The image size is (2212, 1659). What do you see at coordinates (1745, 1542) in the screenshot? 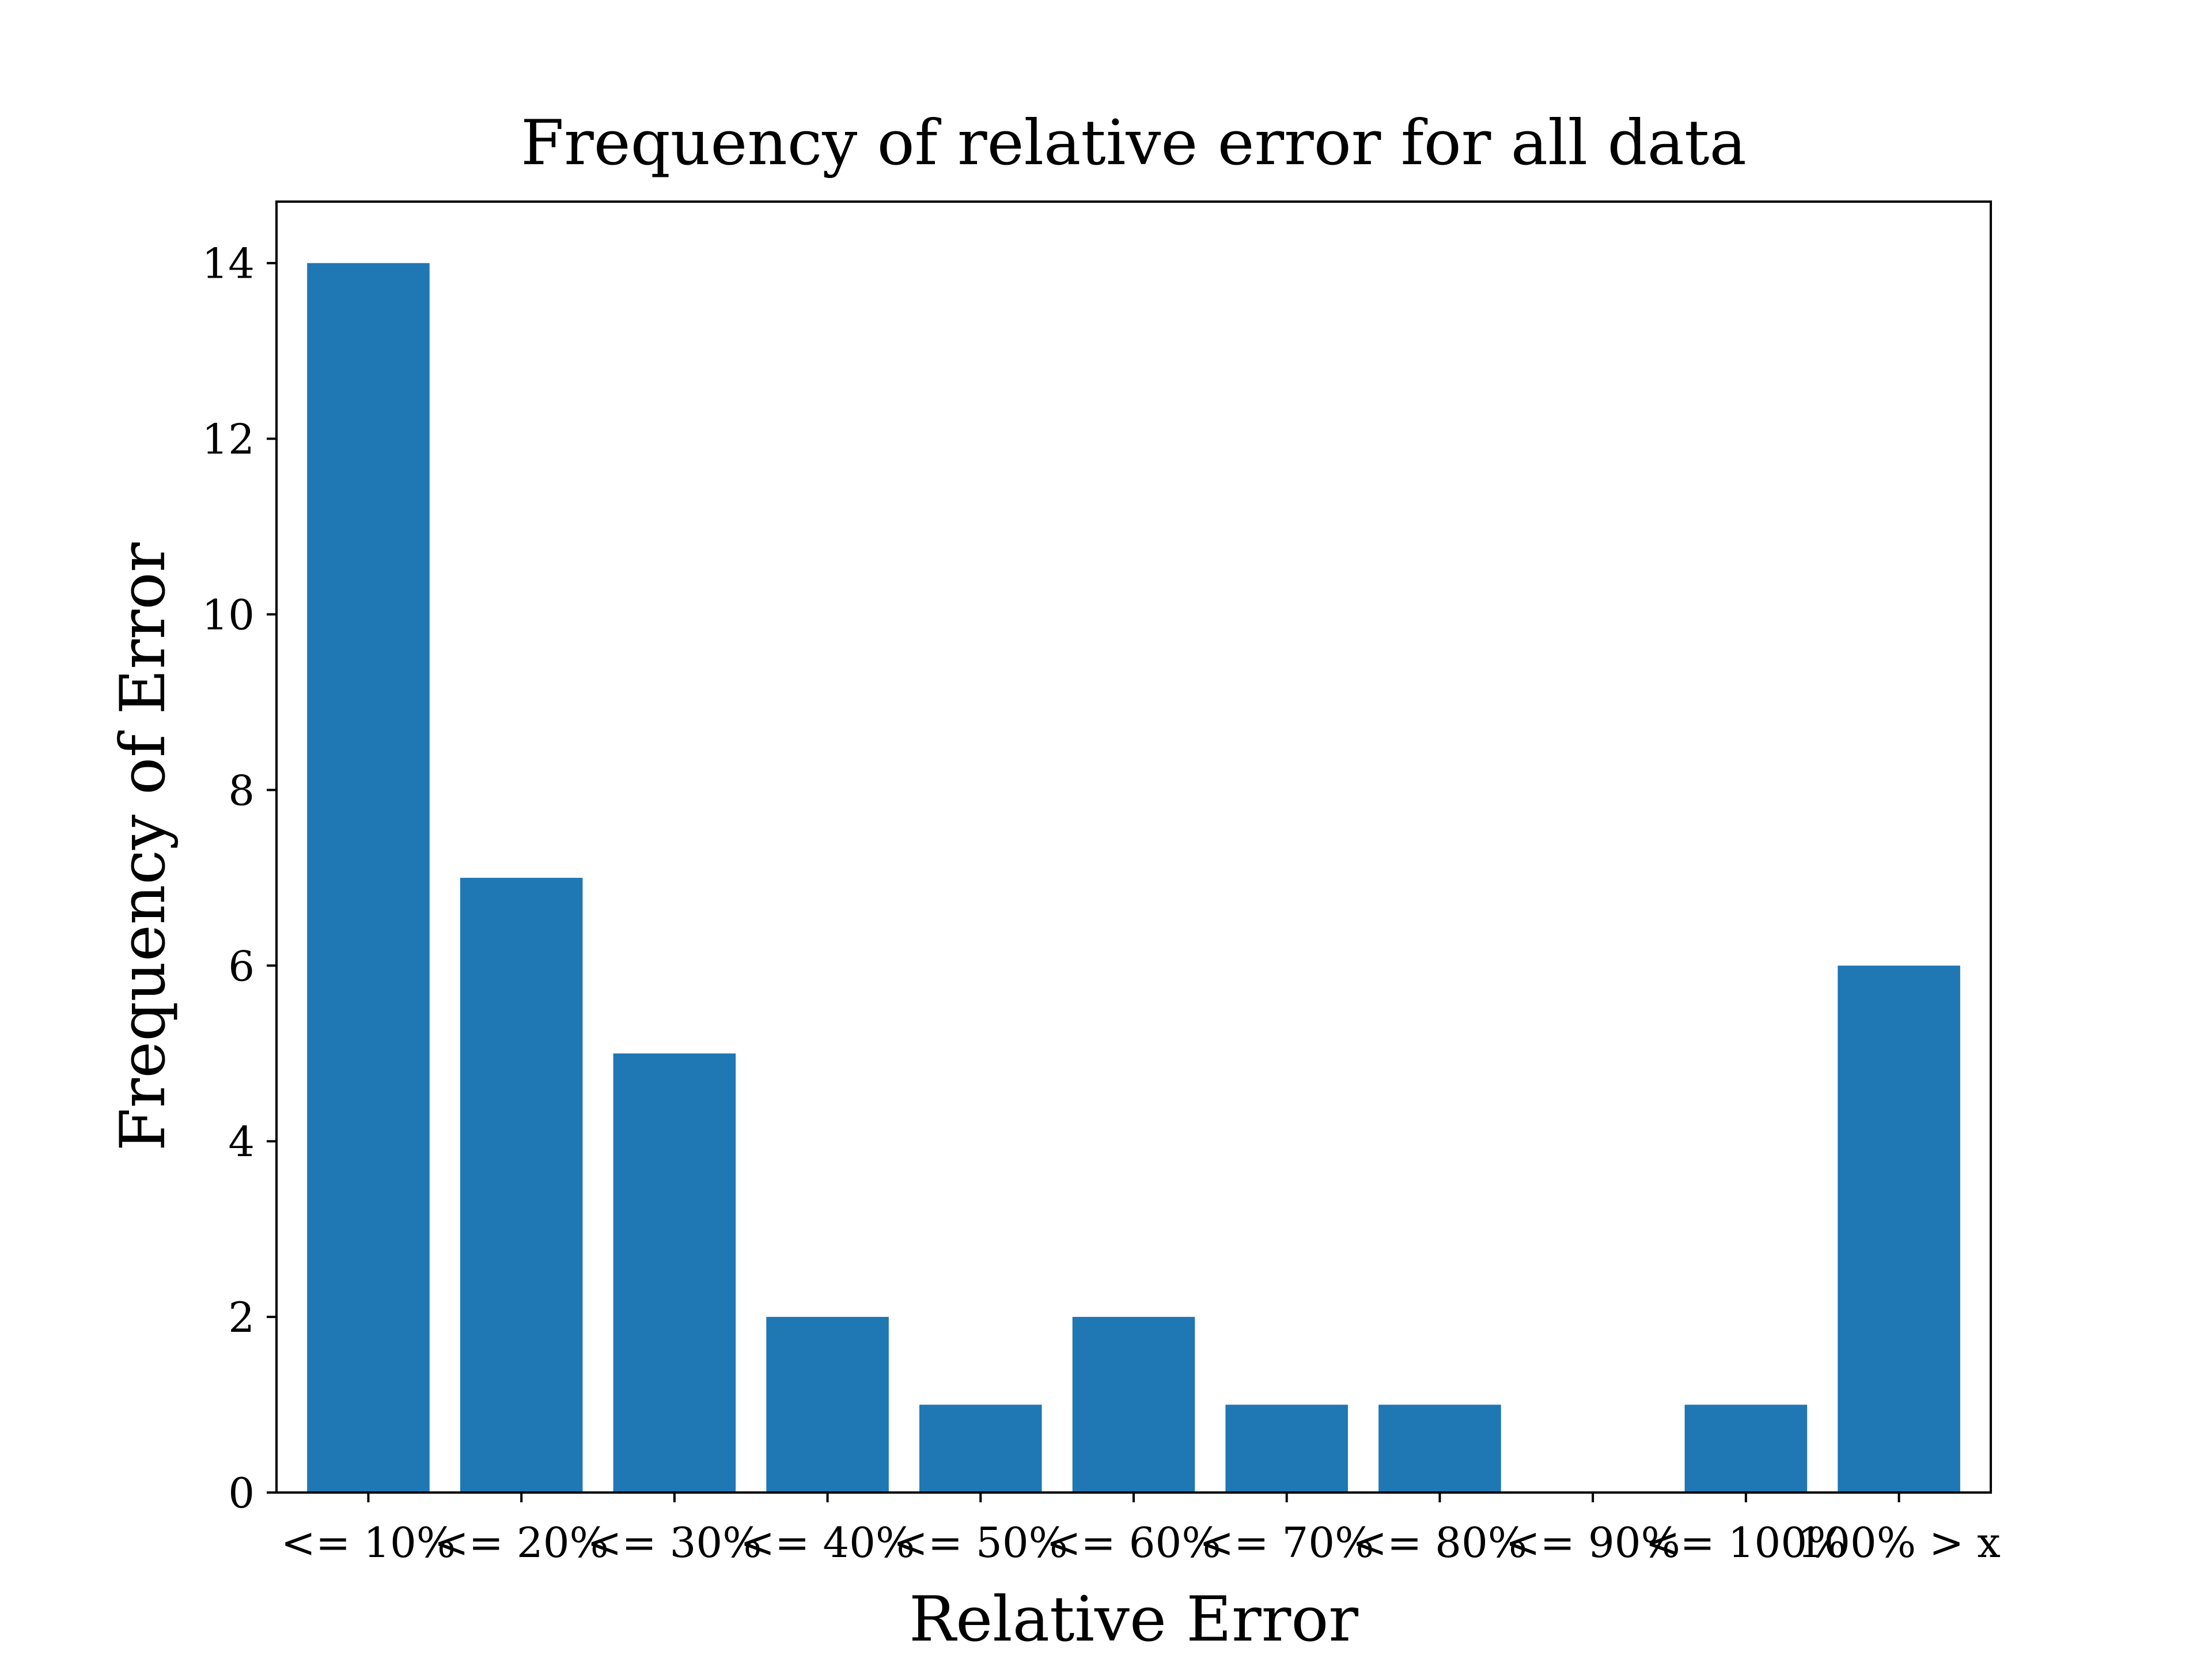
I see `x-tick-label: <= 100%` at bounding box center [1745, 1542].